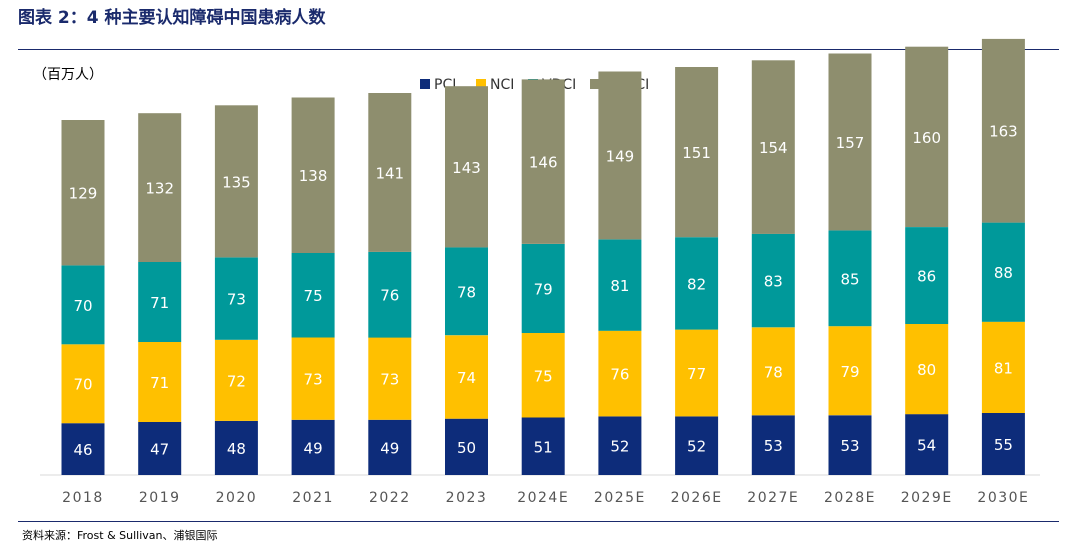 This screenshot has width=1065, height=547. I want to click on data-label-nci-2026e: 77, so click(696, 374).